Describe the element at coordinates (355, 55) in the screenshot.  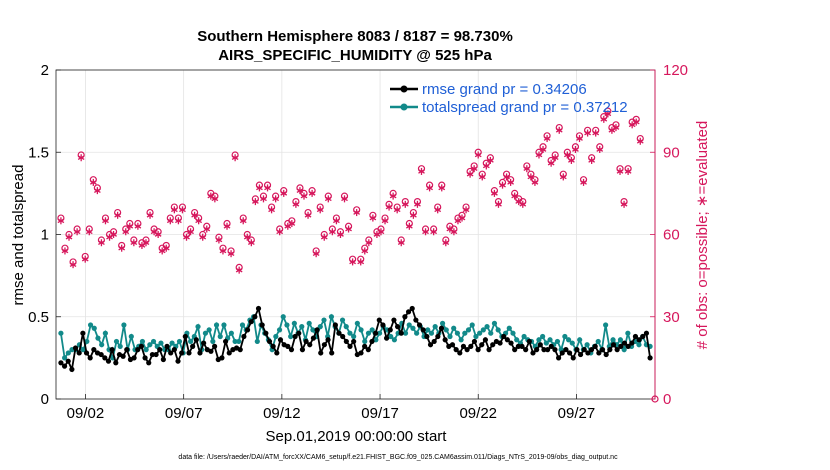
I see `chart-title-line2: AIRS_SPECIFIC_HUMIDITY @ 525 hPa` at that location.